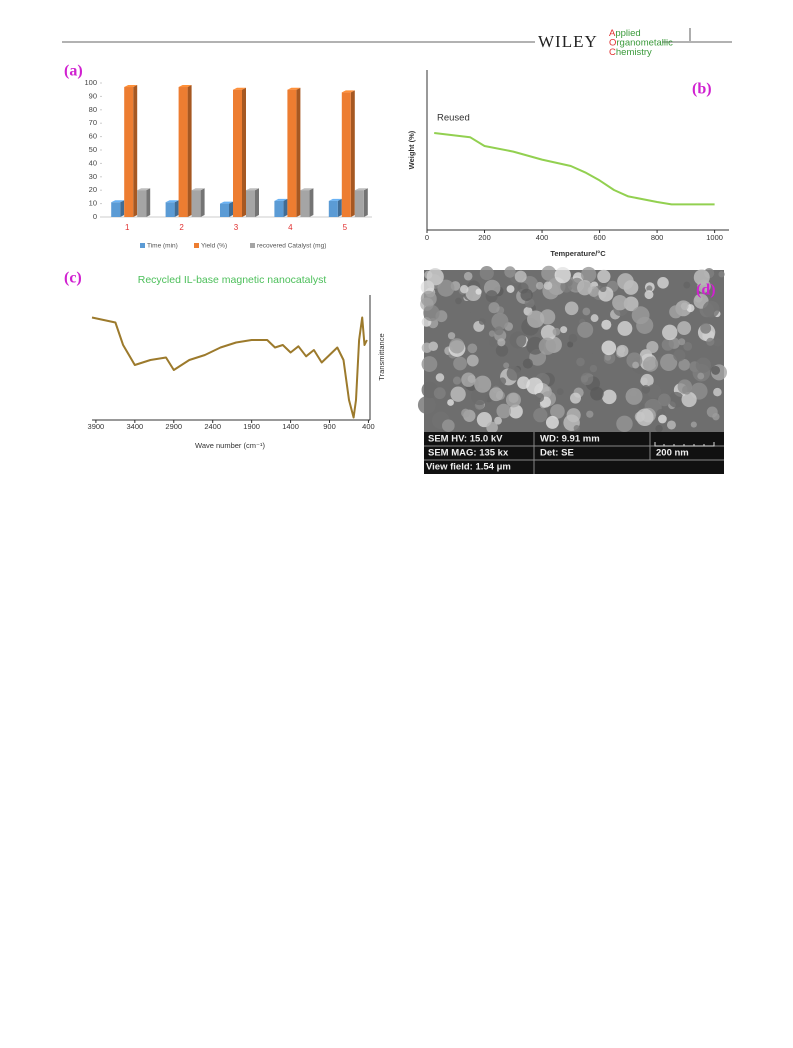 The width and height of the screenshot is (793, 1048). Describe the element at coordinates (93, 203) in the screenshot. I see `y-tick-label: 10` at that location.